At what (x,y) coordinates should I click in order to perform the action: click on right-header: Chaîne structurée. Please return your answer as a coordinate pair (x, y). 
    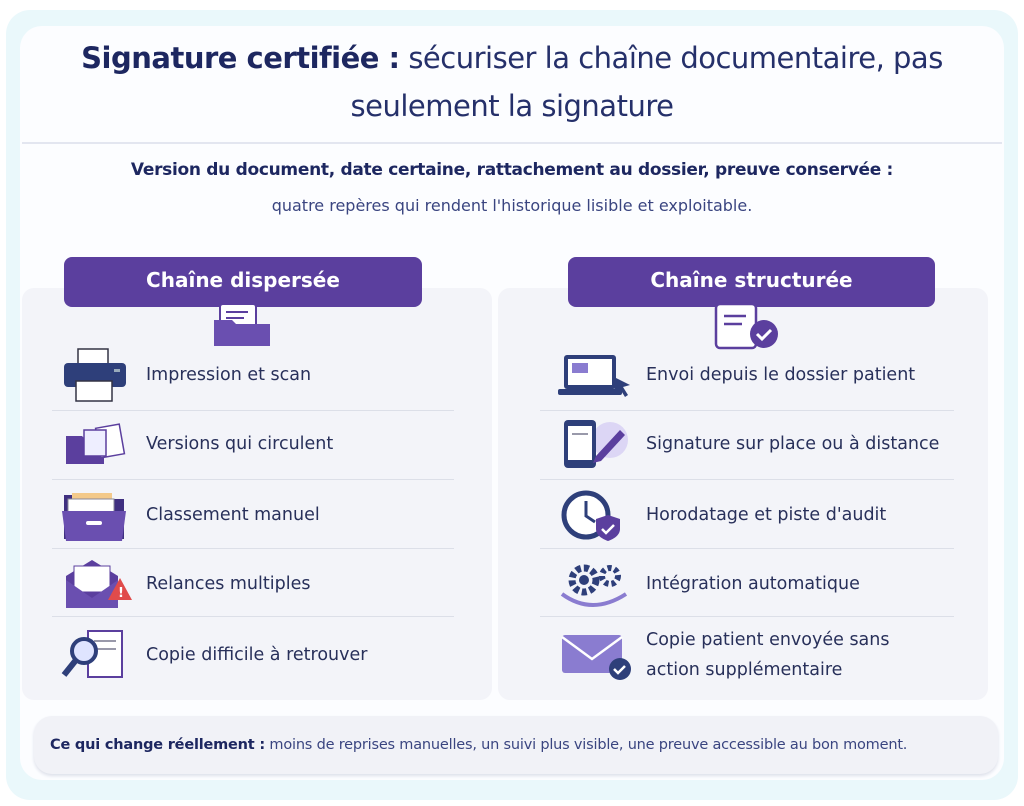
    Looking at the image, I should click on (751, 282).